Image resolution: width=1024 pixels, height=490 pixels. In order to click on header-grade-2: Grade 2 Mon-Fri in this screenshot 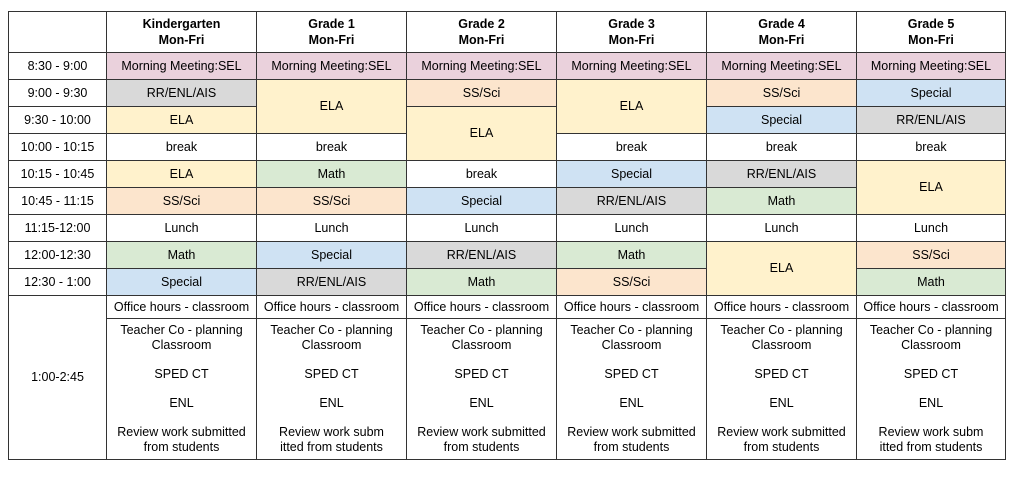, I will do `click(481, 32)`.